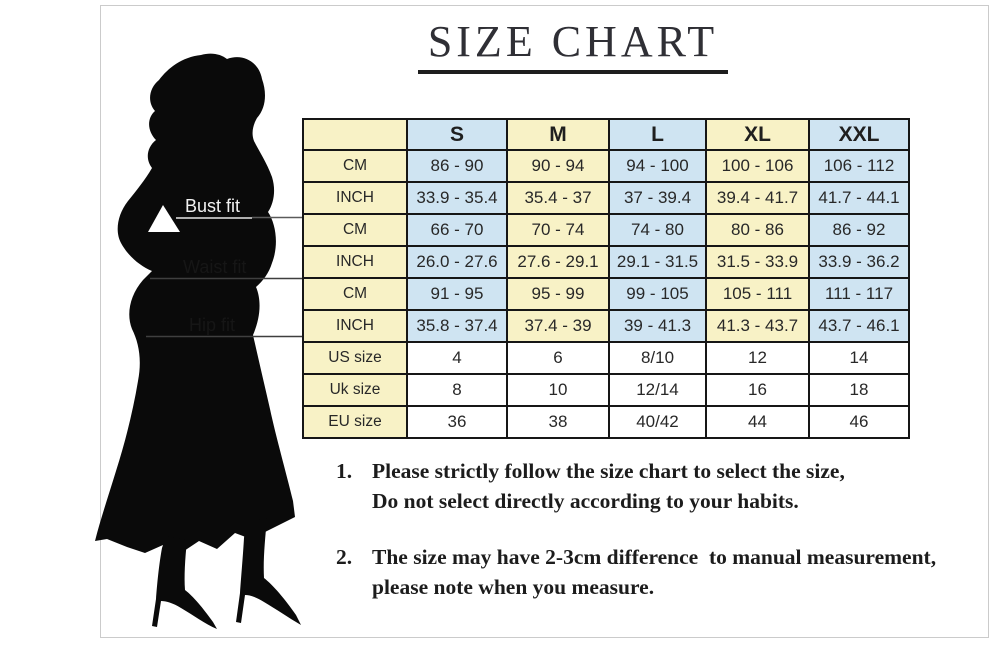 Image resolution: width=1000 pixels, height=663 pixels. Describe the element at coordinates (657, 166) in the screenshot. I see `size-value-cell: 94 - 100` at that location.